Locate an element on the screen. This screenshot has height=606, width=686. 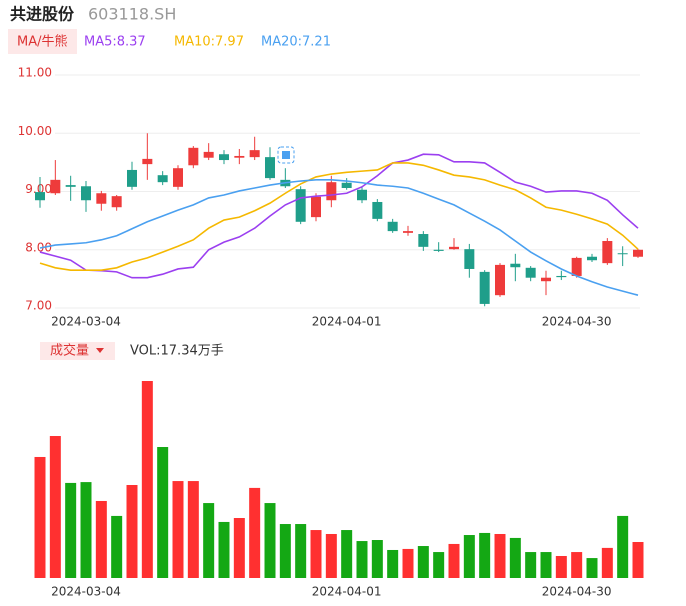
indicator-button: MA/牛熊 is located at coordinates (42, 42).